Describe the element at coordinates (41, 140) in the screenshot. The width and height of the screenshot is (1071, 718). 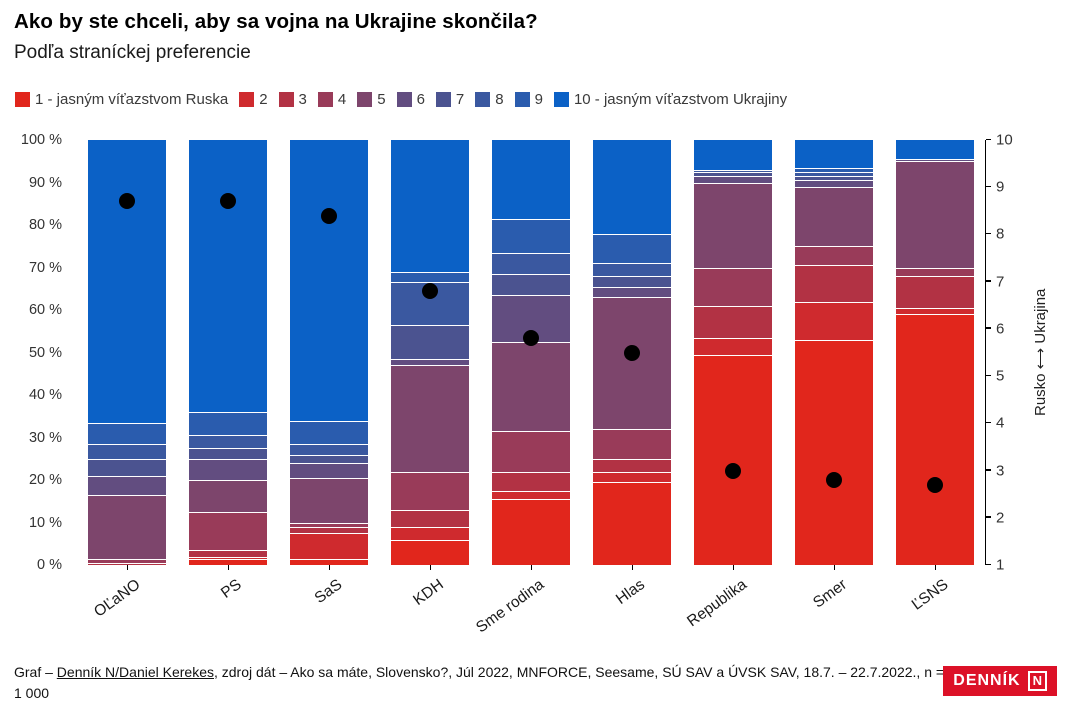
I see `y-axis-tick-label: 100 %` at that location.